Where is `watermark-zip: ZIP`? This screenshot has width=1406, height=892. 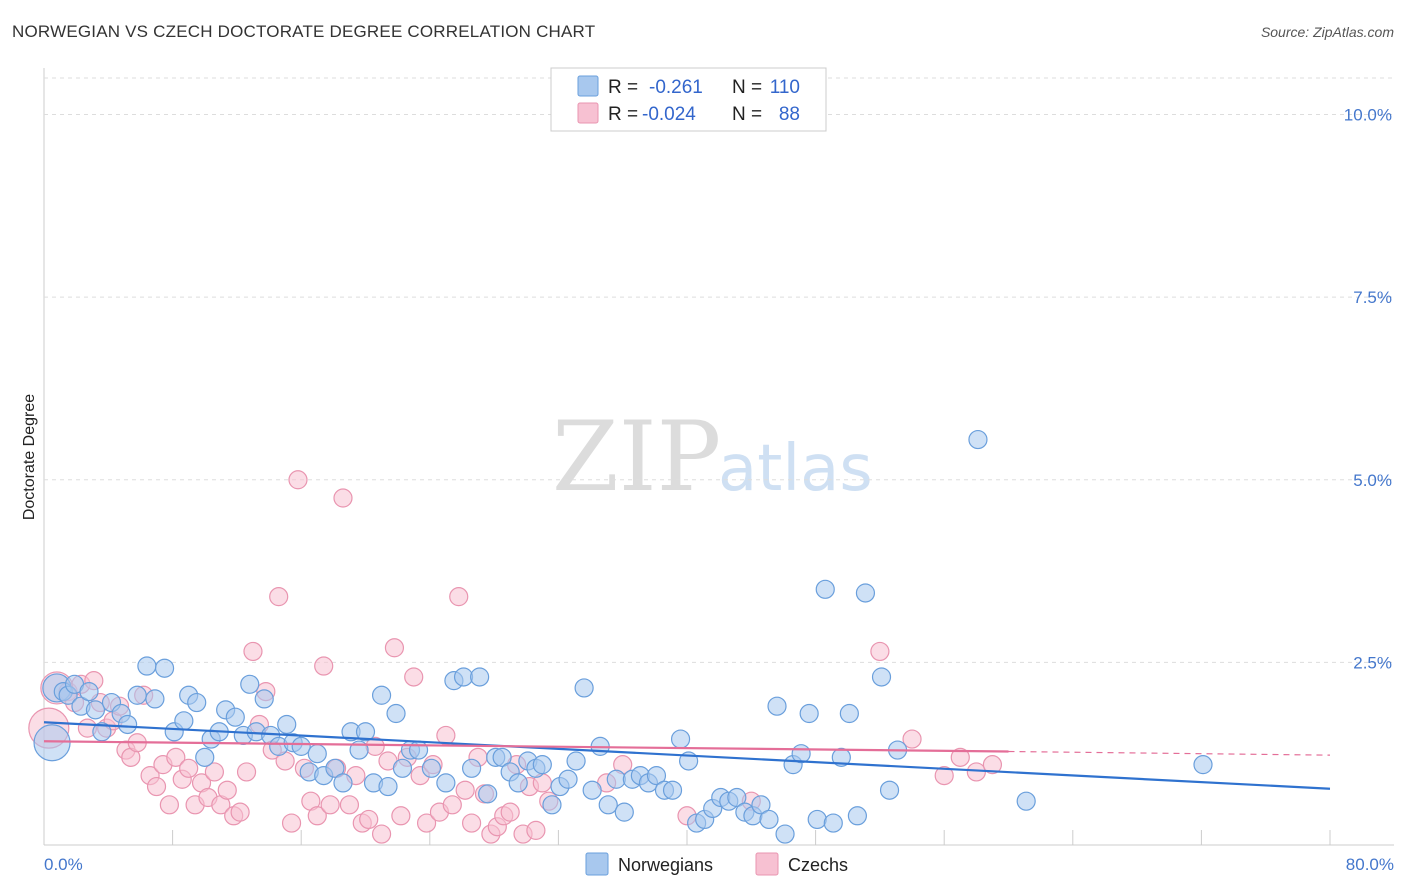
watermark-zip: ZIP is located at coordinates (636, 457).